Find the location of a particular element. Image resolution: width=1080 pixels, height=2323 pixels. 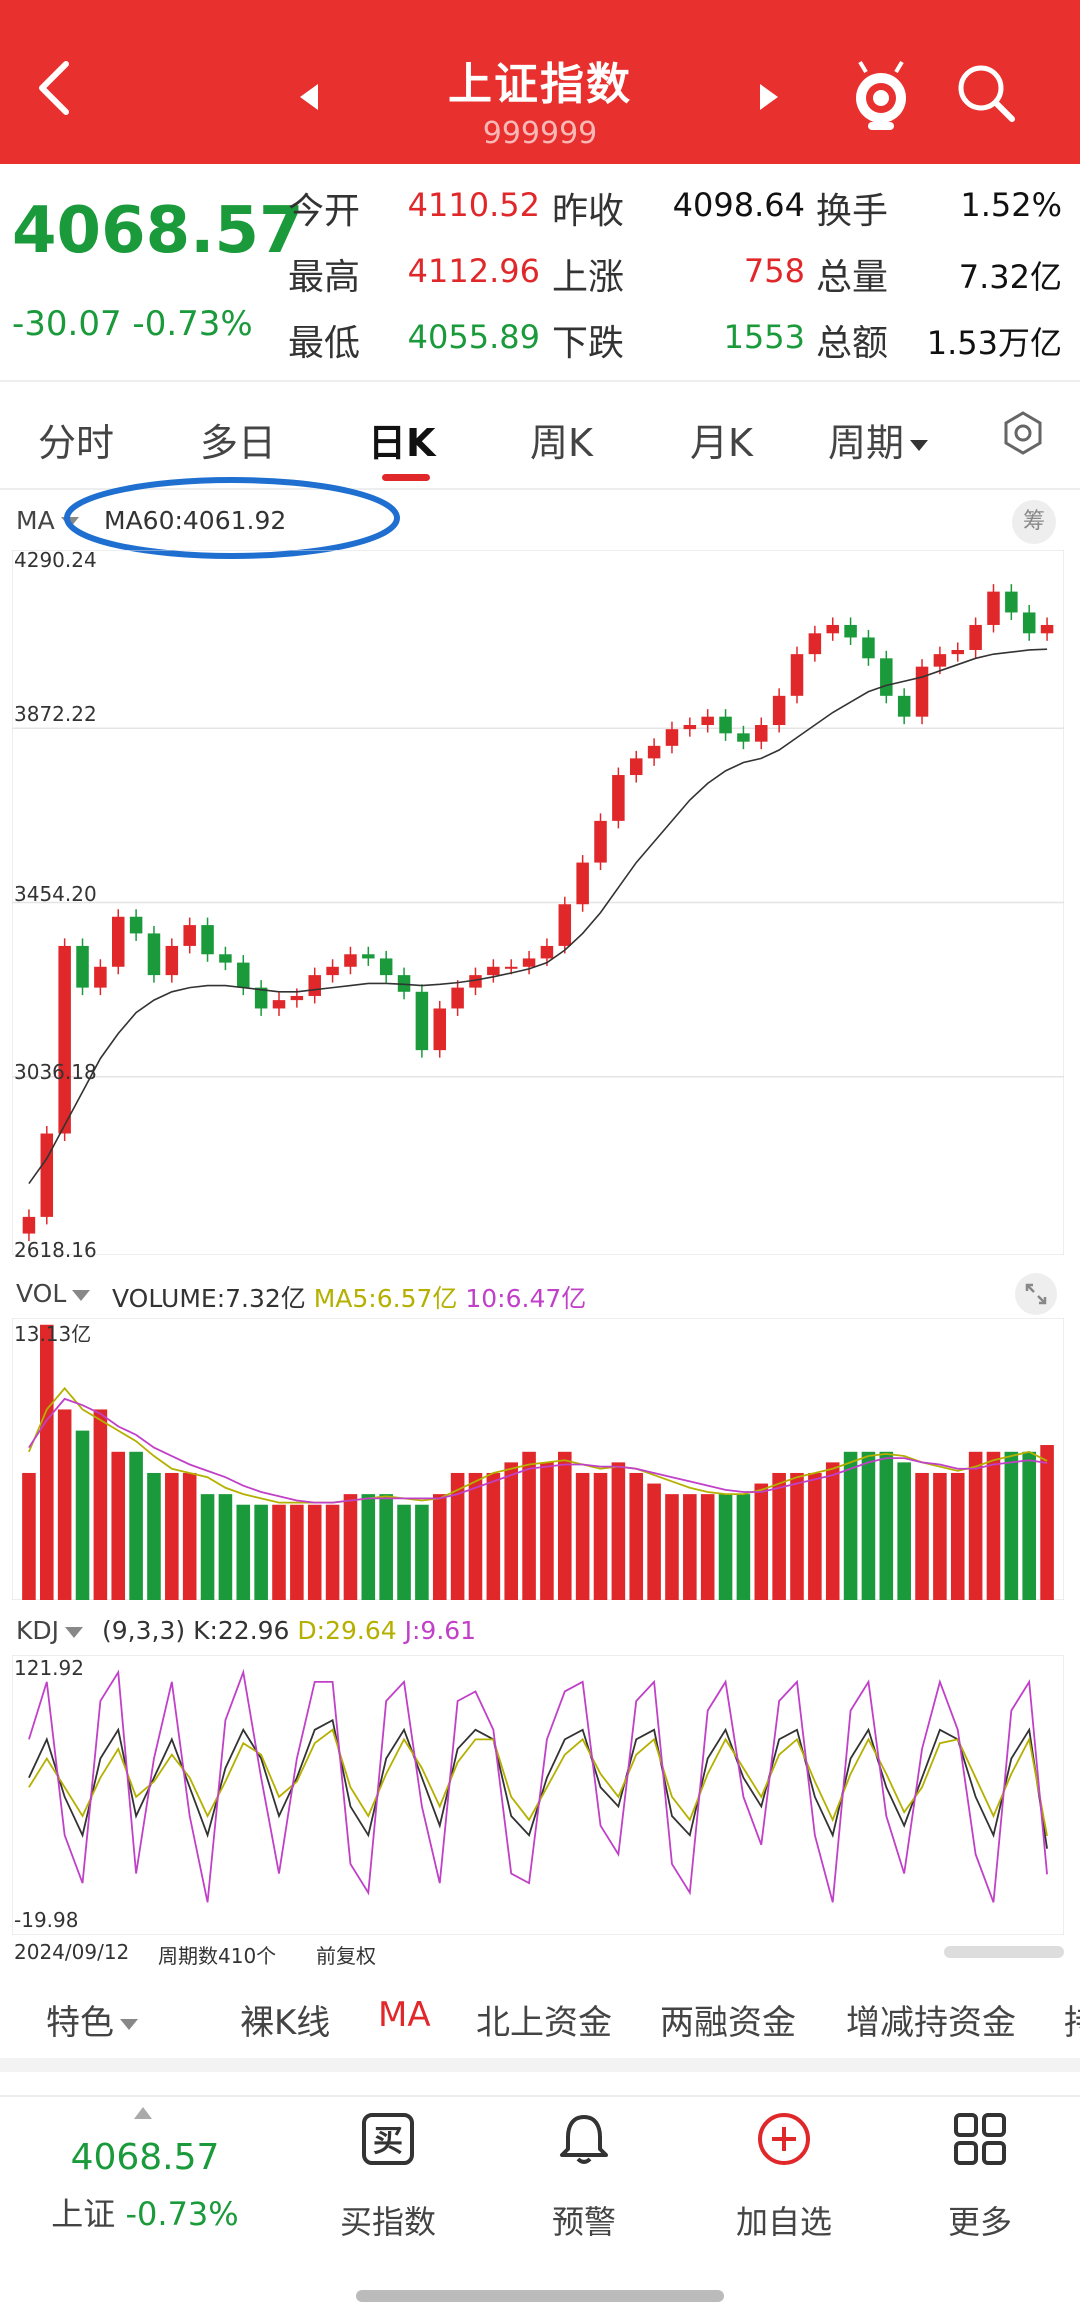

buy-icon: 买 is located at coordinates (388, 2139).